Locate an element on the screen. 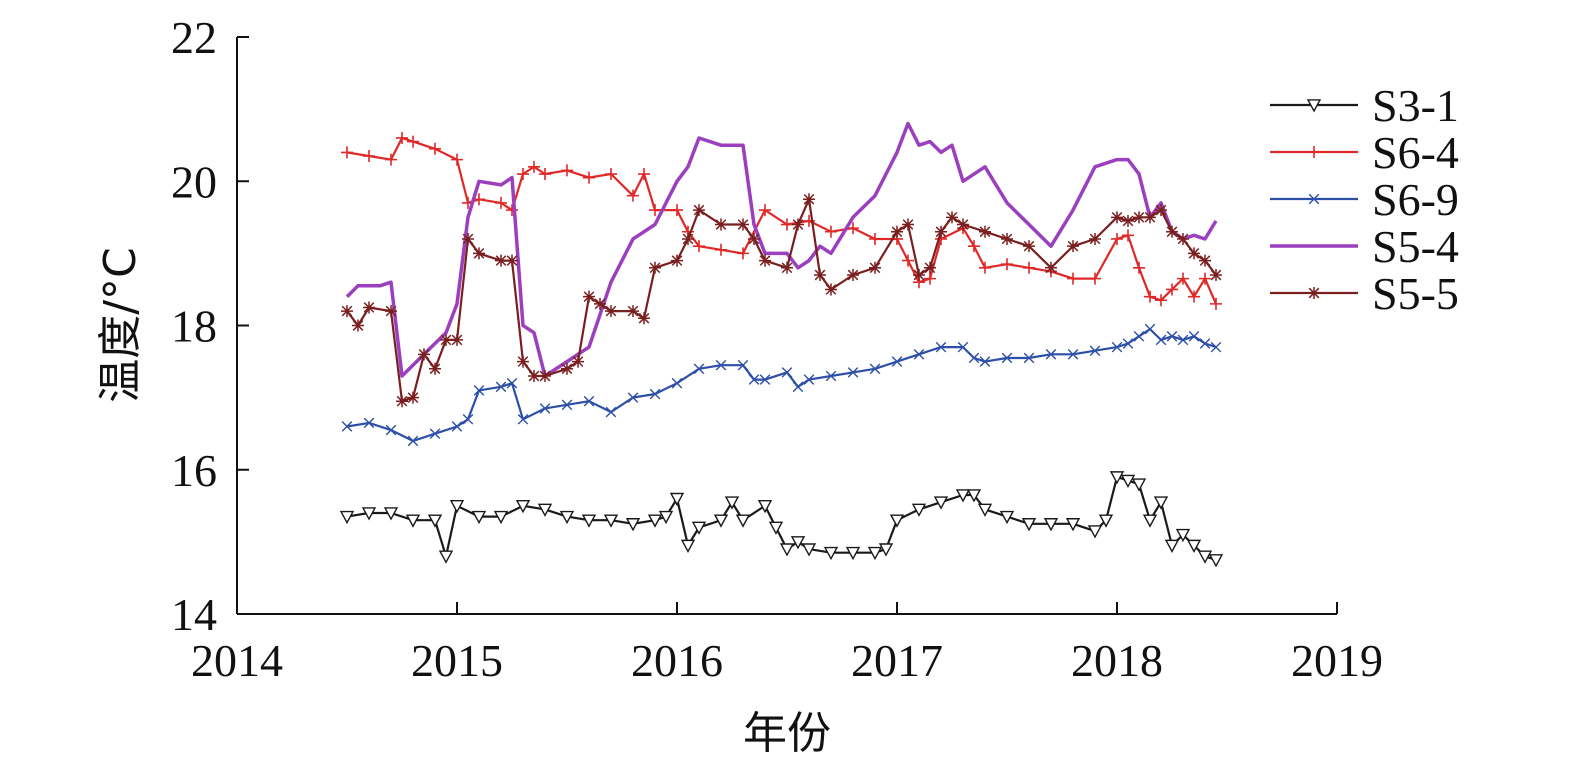 The height and width of the screenshot is (773, 1575). y-tick-label: 22 is located at coordinates (194, 37).